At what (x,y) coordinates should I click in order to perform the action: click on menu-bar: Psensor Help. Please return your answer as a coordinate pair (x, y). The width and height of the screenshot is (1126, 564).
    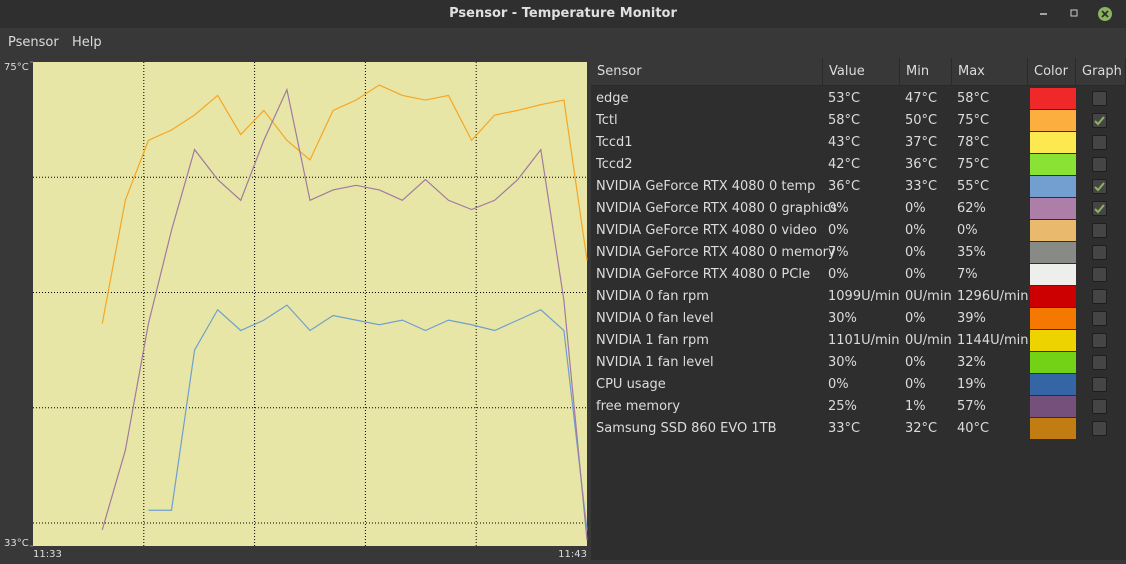
    Looking at the image, I should click on (563, 42).